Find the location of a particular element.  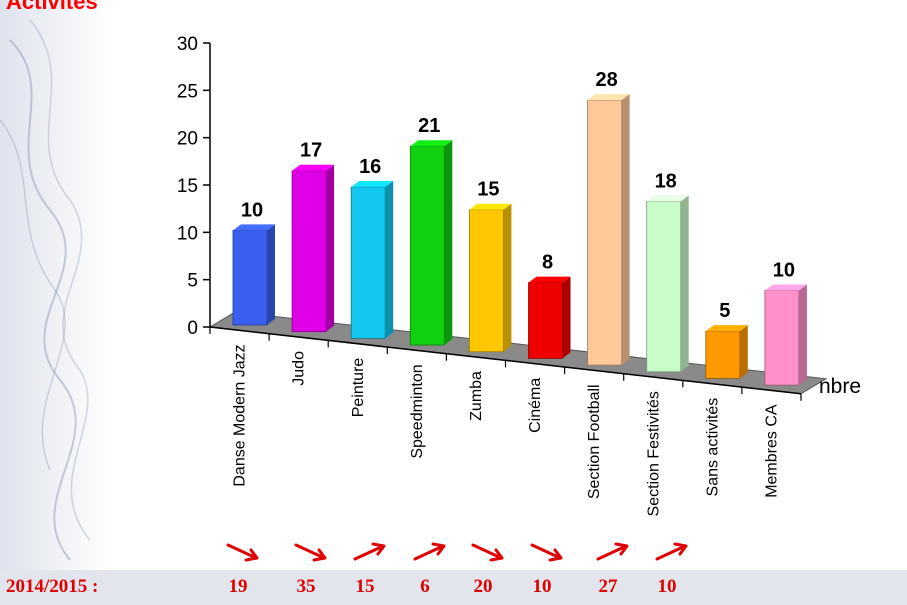

footer-value: 20 is located at coordinates (483, 586).